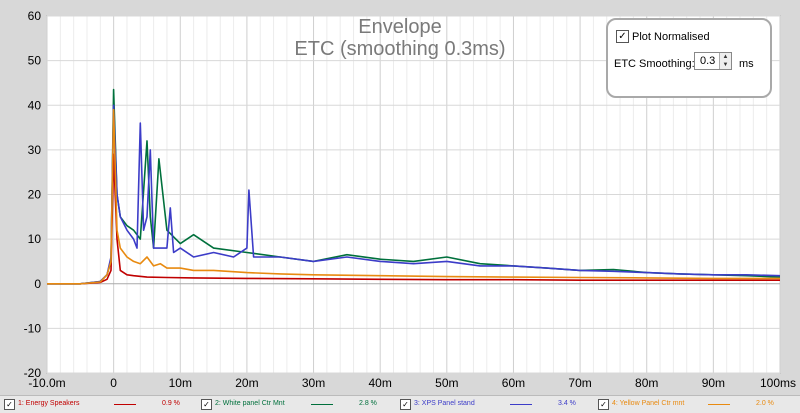 The height and width of the screenshot is (413, 800). I want to click on spin-up-button: ▲, so click(725, 57).